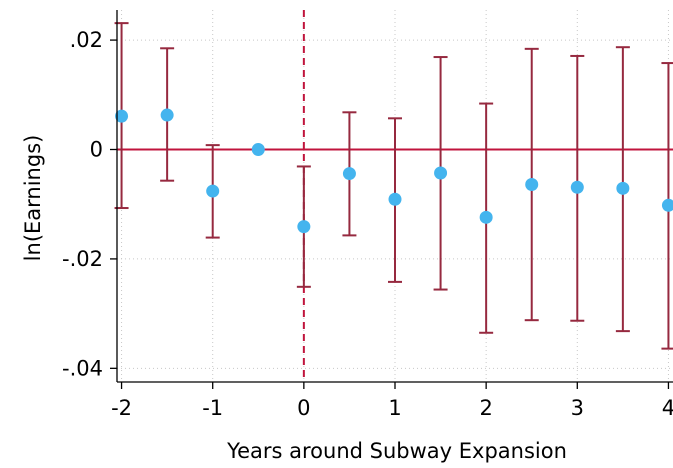 This screenshot has height=468, width=673. What do you see at coordinates (96, 150) in the screenshot?
I see `y-tick-label: 0` at bounding box center [96, 150].